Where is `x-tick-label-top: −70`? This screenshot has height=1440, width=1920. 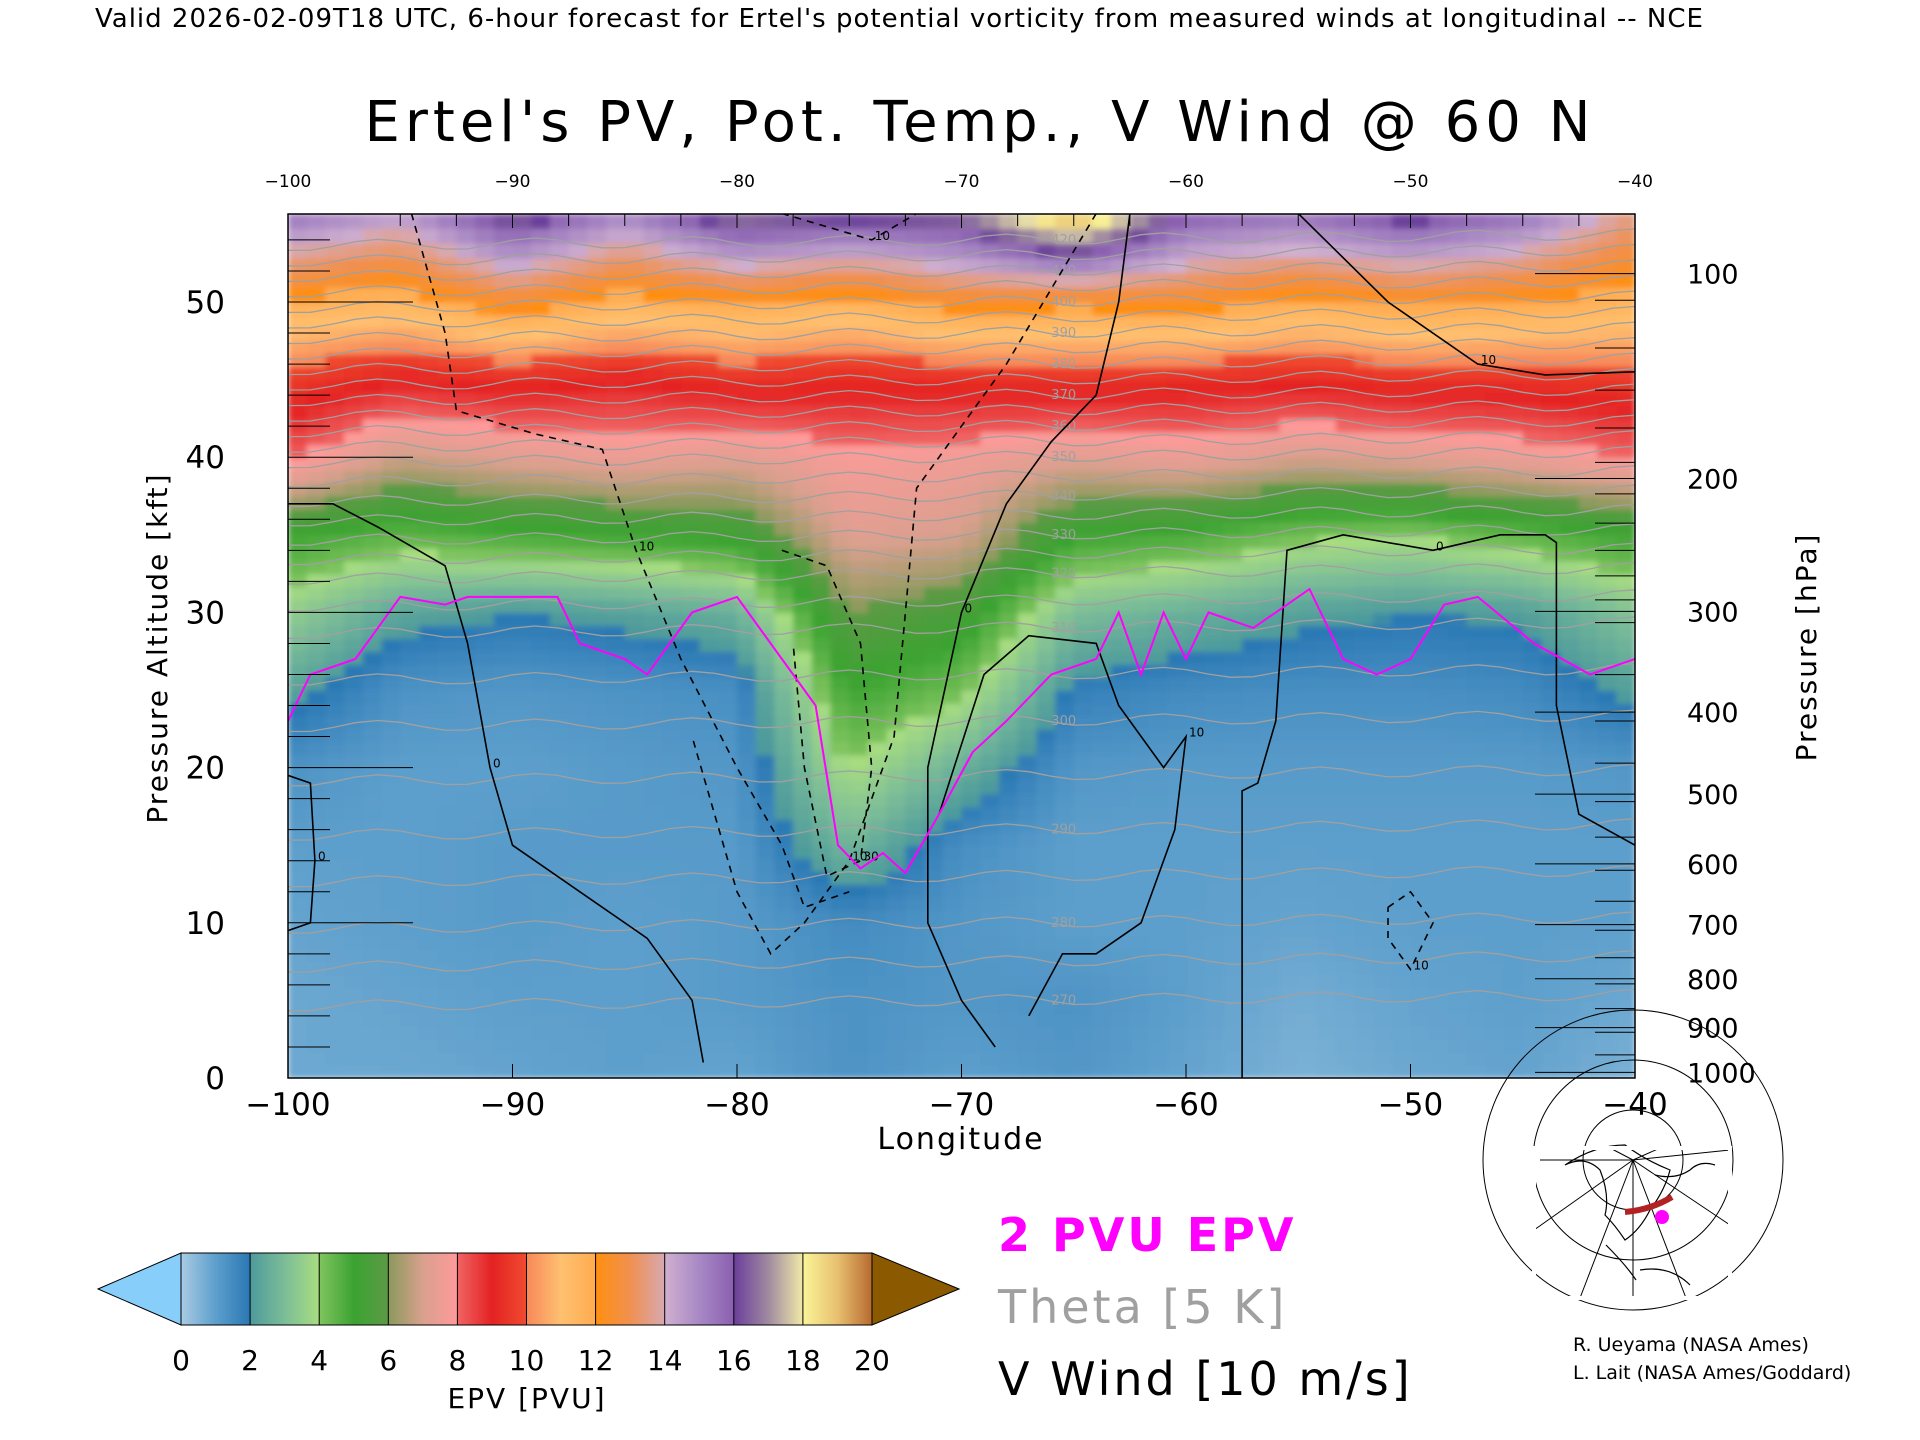 x-tick-label-top: −70 is located at coordinates (962, 182).